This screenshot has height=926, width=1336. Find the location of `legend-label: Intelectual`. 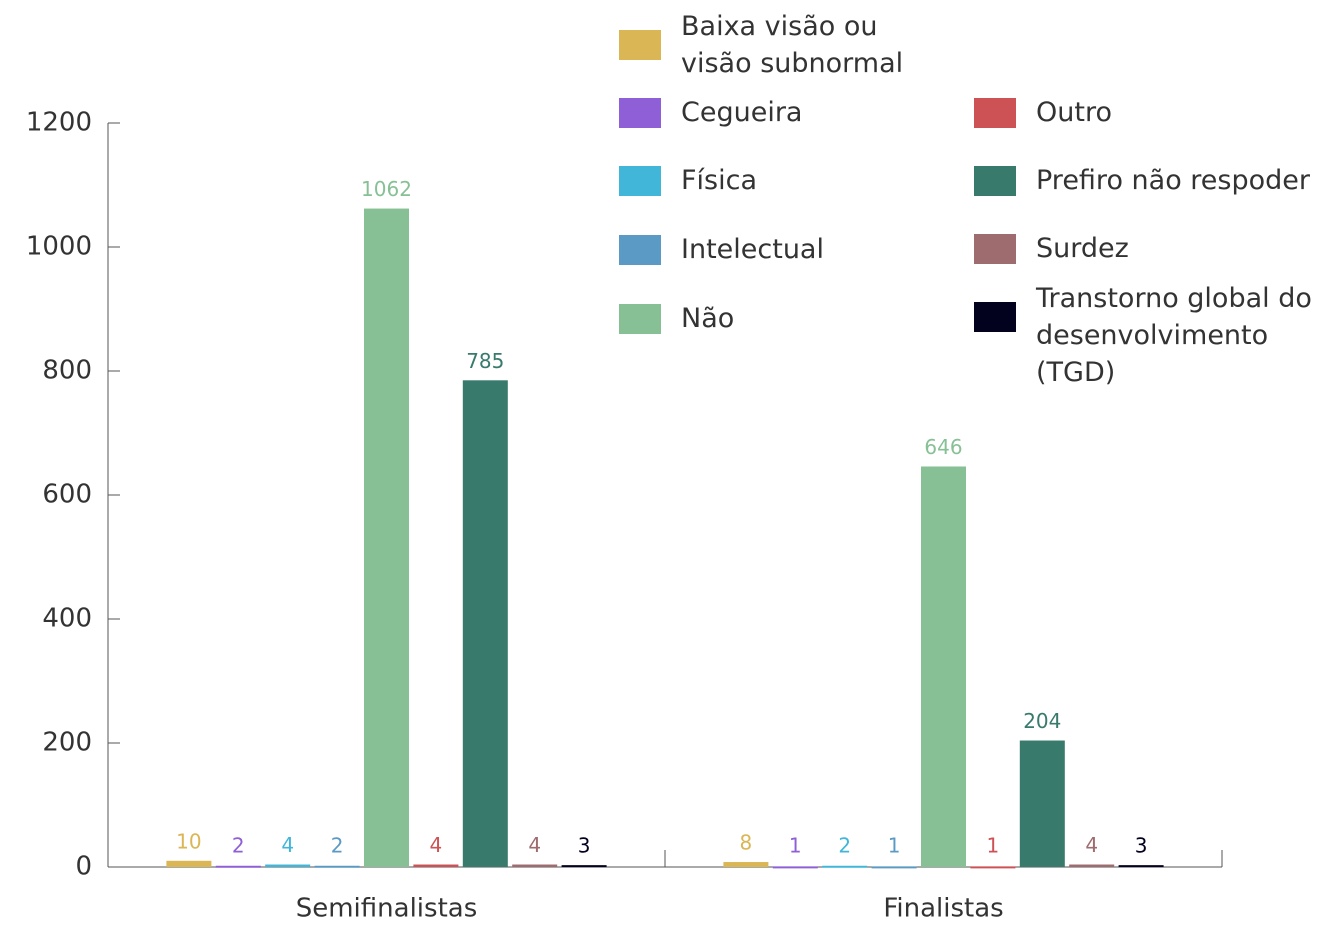

legend-label: Intelectual is located at coordinates (752, 249).